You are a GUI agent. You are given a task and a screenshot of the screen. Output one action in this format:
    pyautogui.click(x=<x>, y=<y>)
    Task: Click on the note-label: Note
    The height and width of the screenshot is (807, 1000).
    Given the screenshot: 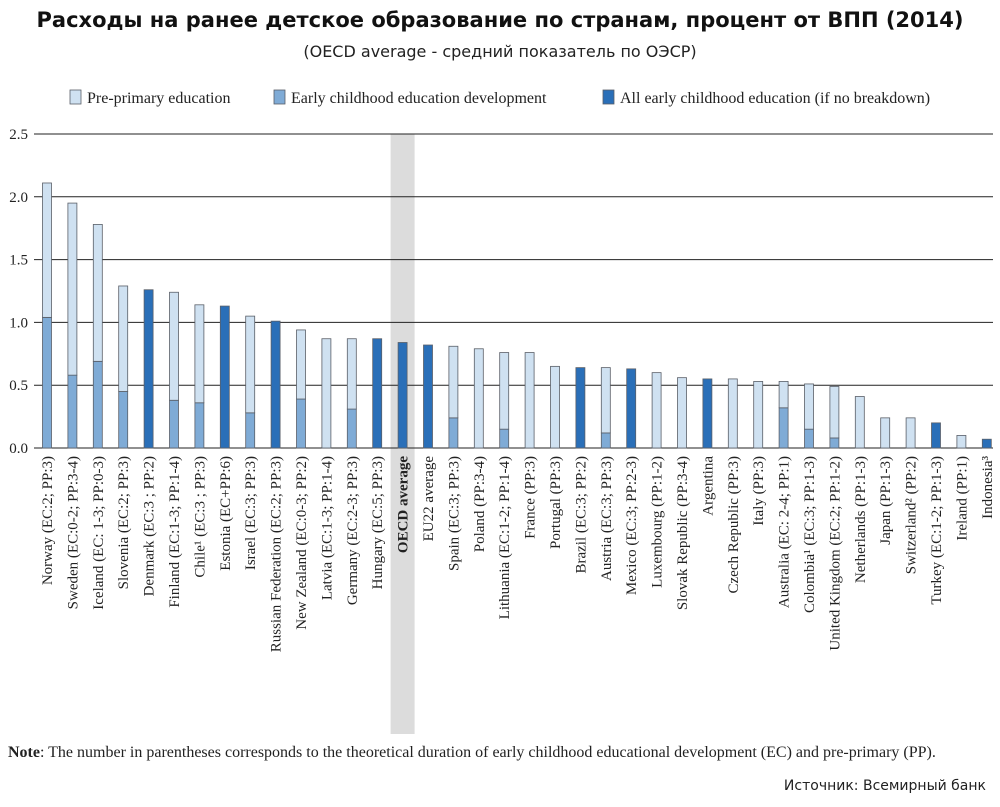 What is the action you would take?
    pyautogui.click(x=24, y=752)
    